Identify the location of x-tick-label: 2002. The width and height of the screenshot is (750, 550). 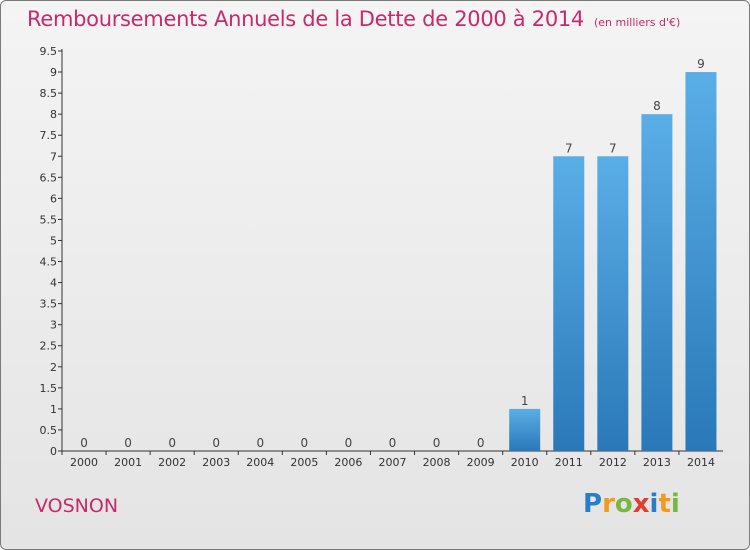
(172, 462).